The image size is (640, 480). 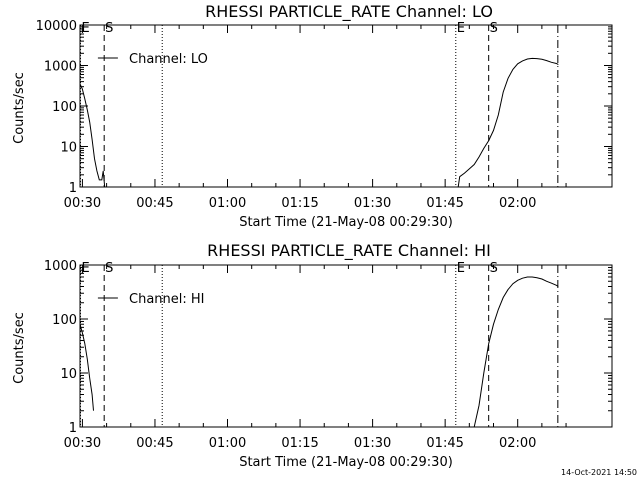 I want to click on timestamp: 14-Oct-2021 14:50, so click(x=599, y=472).